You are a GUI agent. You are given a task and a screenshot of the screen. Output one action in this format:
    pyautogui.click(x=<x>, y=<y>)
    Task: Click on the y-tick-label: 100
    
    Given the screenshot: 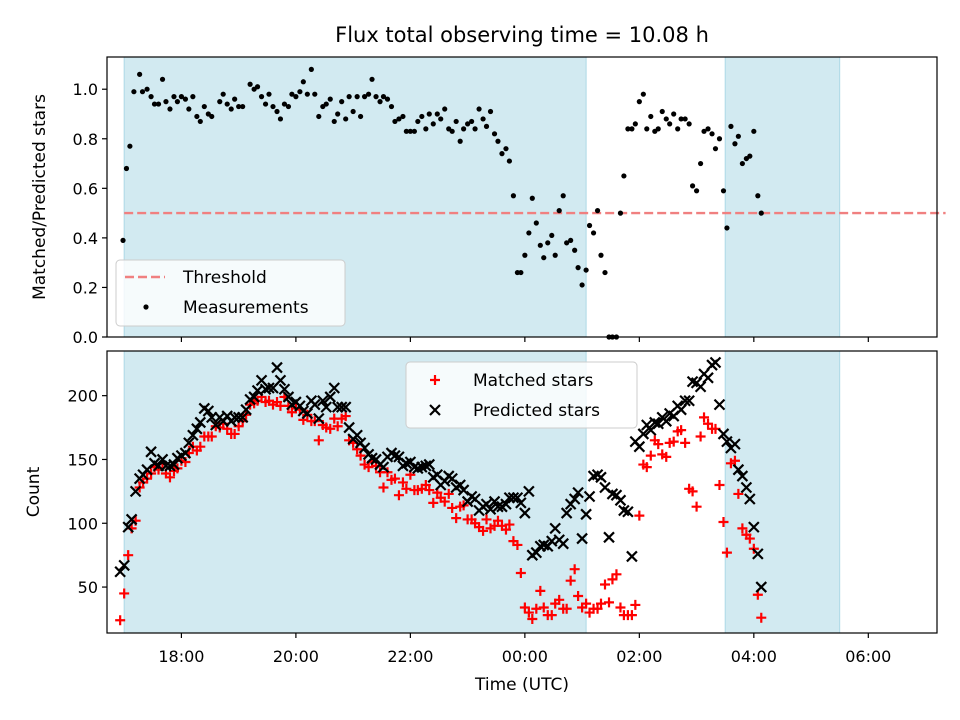 What is the action you would take?
    pyautogui.click(x=82, y=523)
    